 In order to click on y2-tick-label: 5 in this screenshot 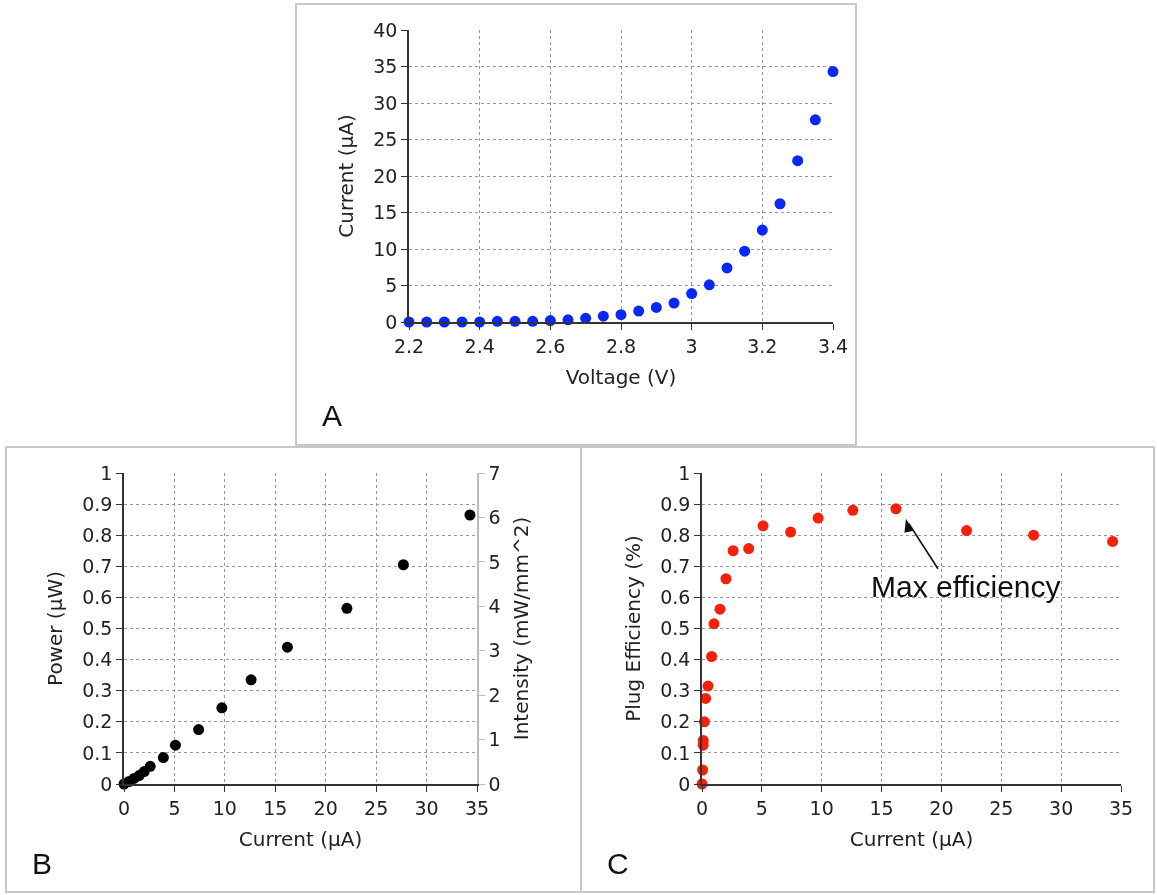, I will do `click(494, 561)`.